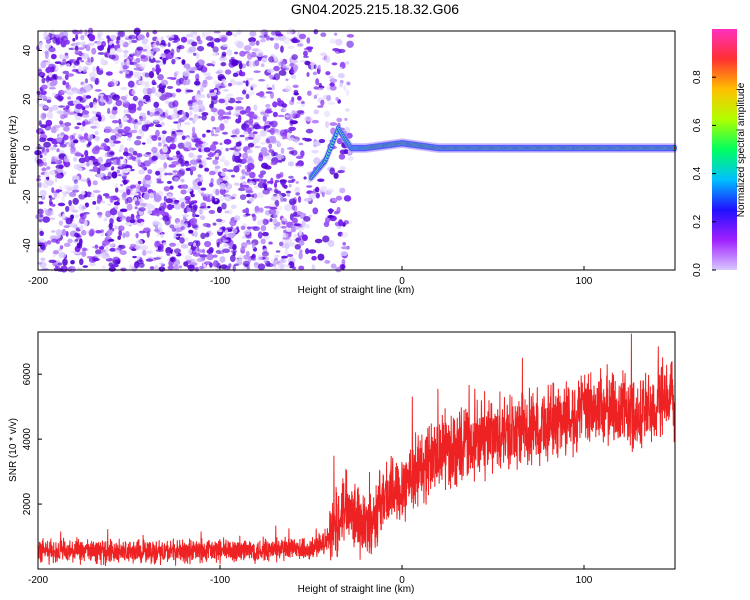  What do you see at coordinates (375, 9) in the screenshot?
I see `figure-title: GN04.2025.215.18.32.G06` at bounding box center [375, 9].